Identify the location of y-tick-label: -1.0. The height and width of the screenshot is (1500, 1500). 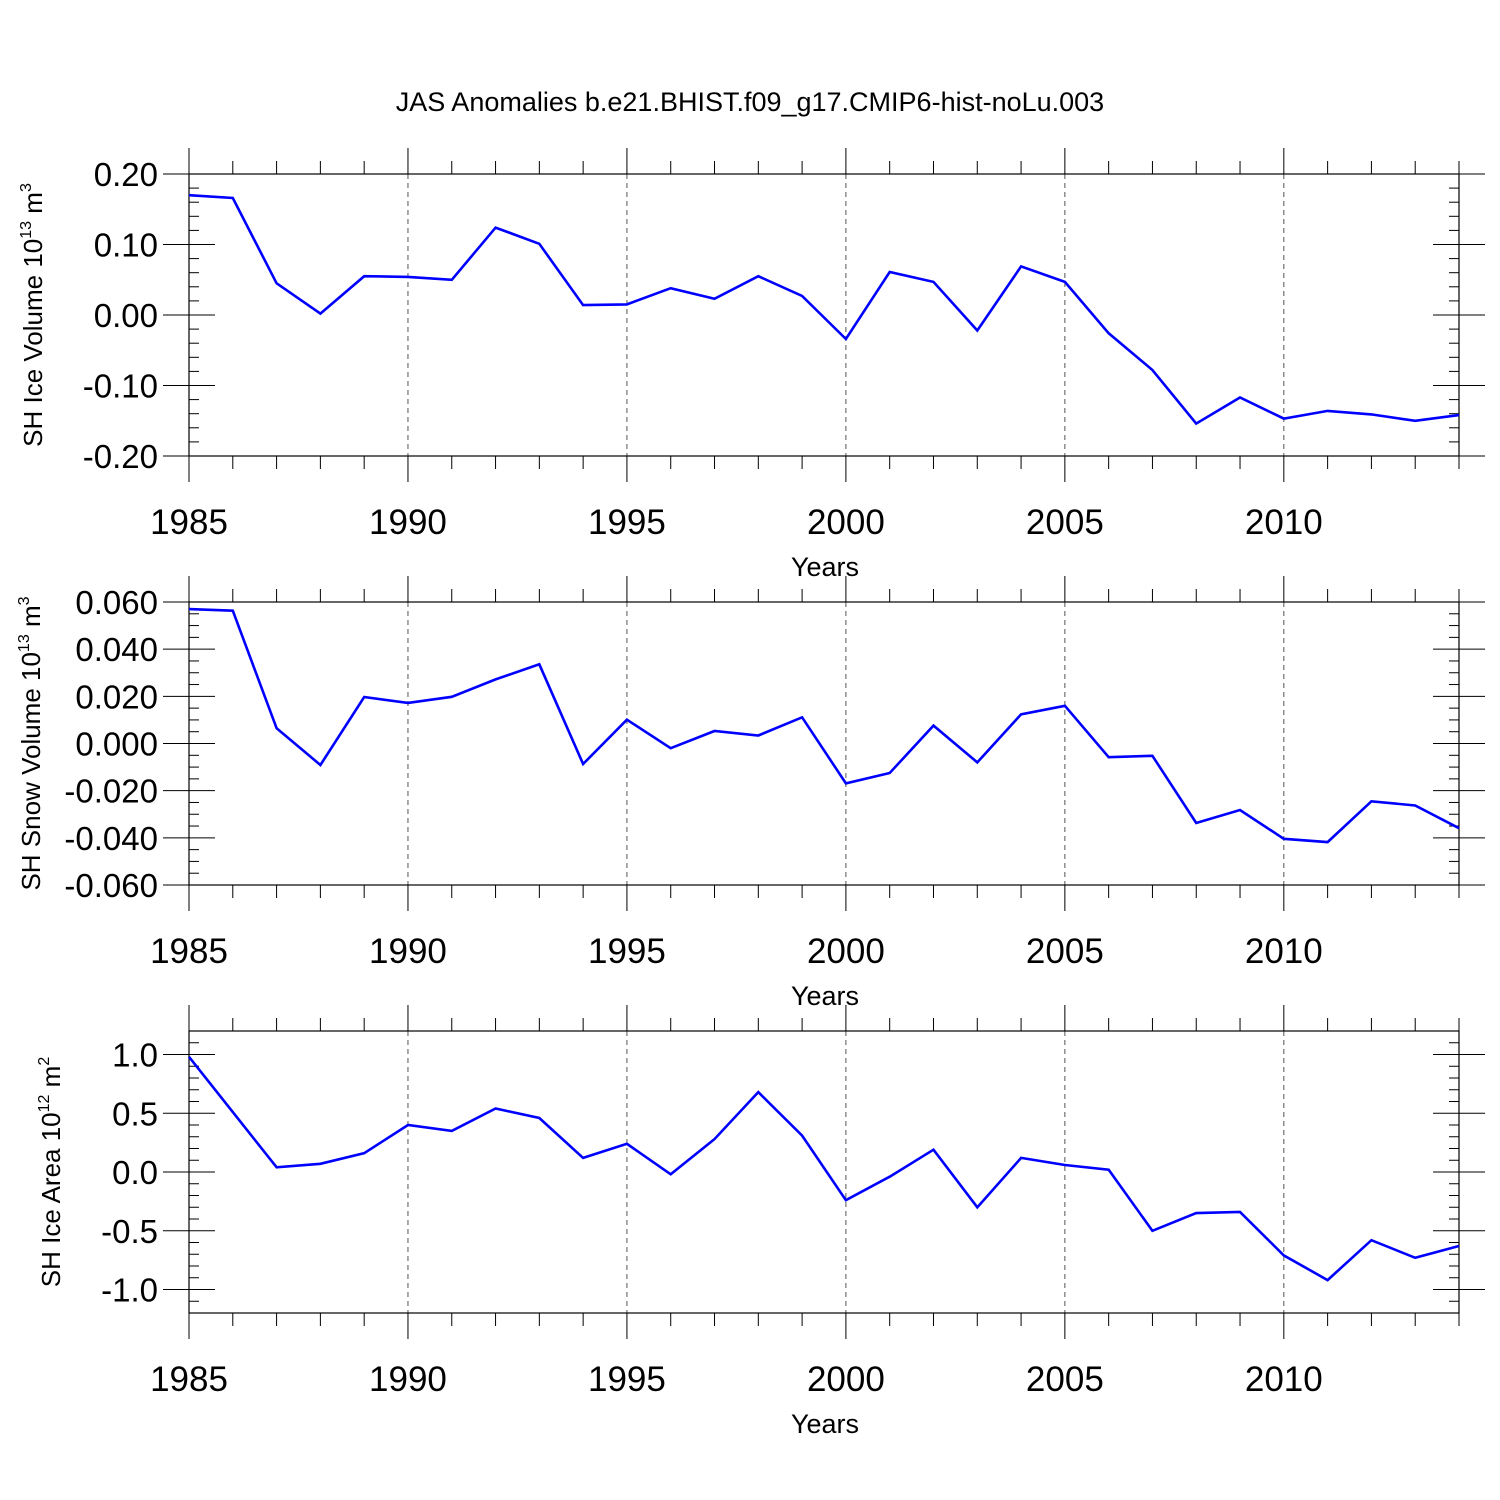
(129, 1290).